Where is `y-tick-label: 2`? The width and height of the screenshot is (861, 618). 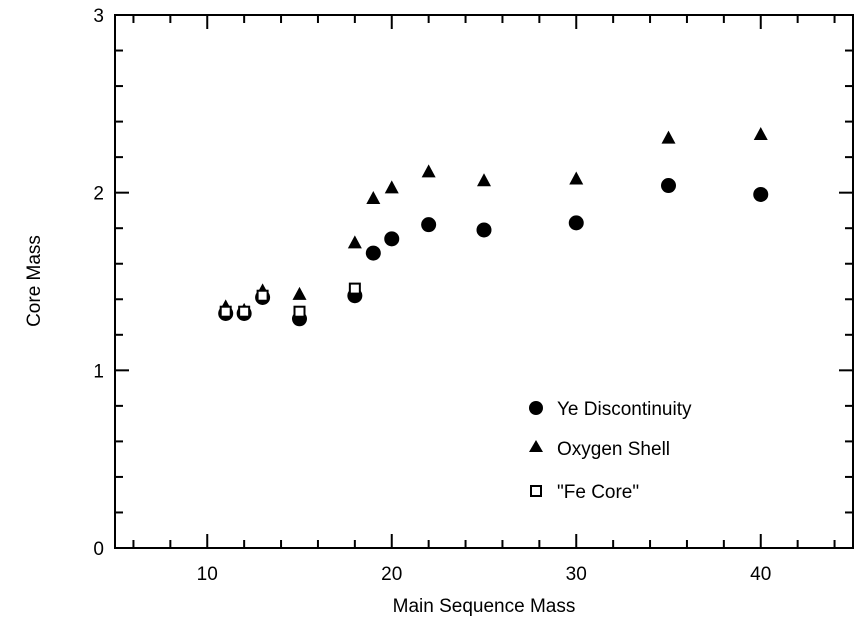
y-tick-label: 2 is located at coordinates (98, 194).